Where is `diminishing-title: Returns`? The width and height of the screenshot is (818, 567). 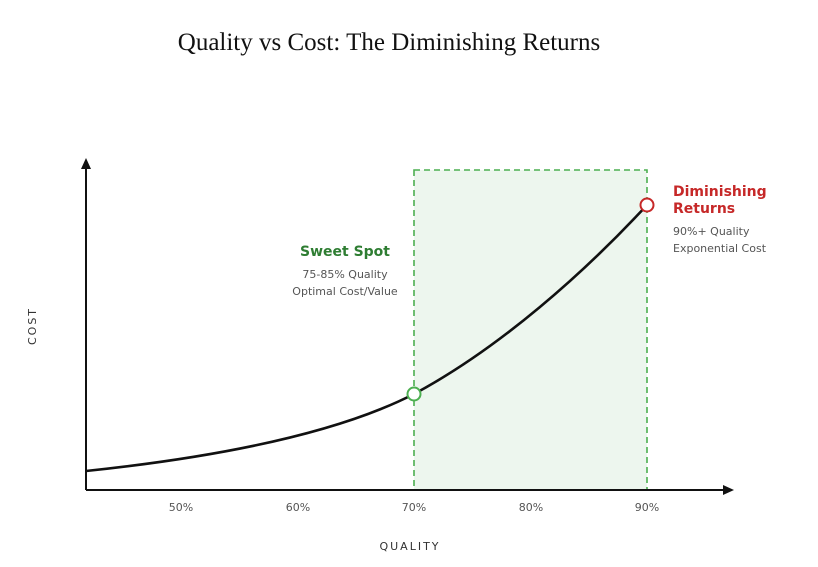
diminishing-title: Returns is located at coordinates (704, 209).